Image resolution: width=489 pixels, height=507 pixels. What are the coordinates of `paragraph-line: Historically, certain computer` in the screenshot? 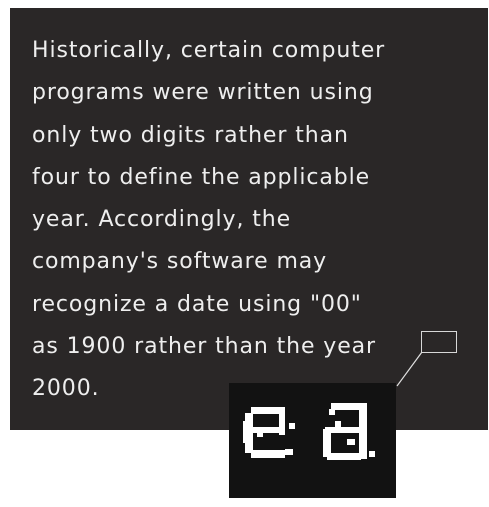 It's located at (209, 50).